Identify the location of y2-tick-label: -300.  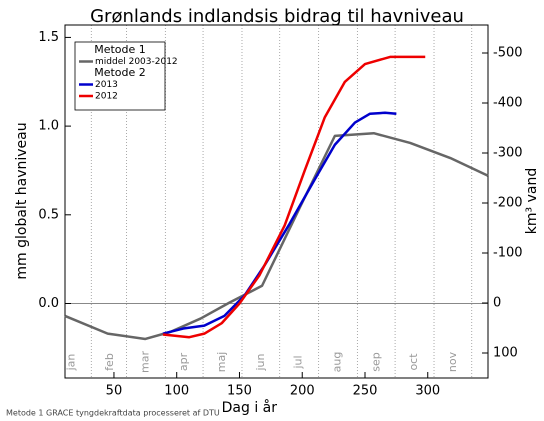
(508, 153).